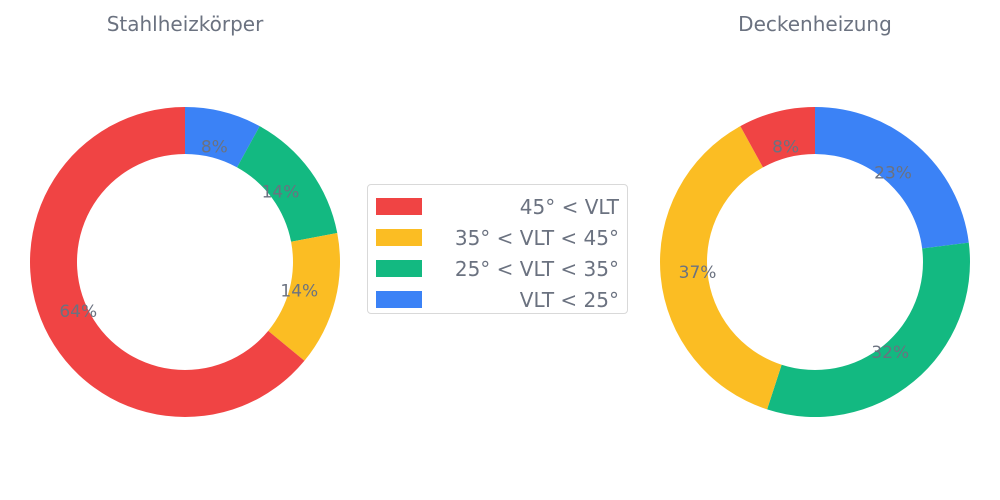 This screenshot has width=1000, height=500. I want to click on slice-label: 32%, so click(890, 353).